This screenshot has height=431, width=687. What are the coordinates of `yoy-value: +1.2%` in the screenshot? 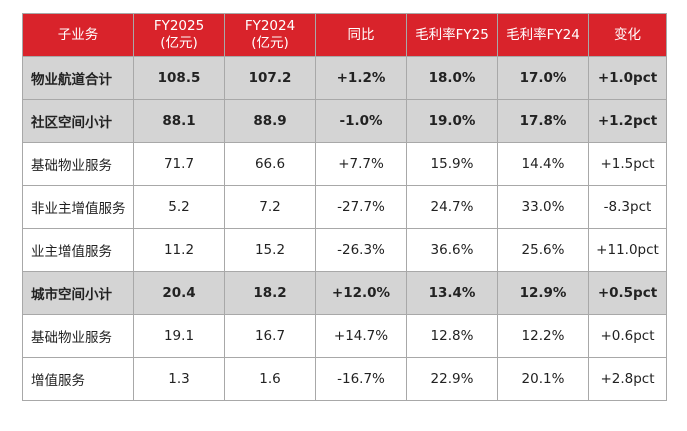 It's located at (361, 78).